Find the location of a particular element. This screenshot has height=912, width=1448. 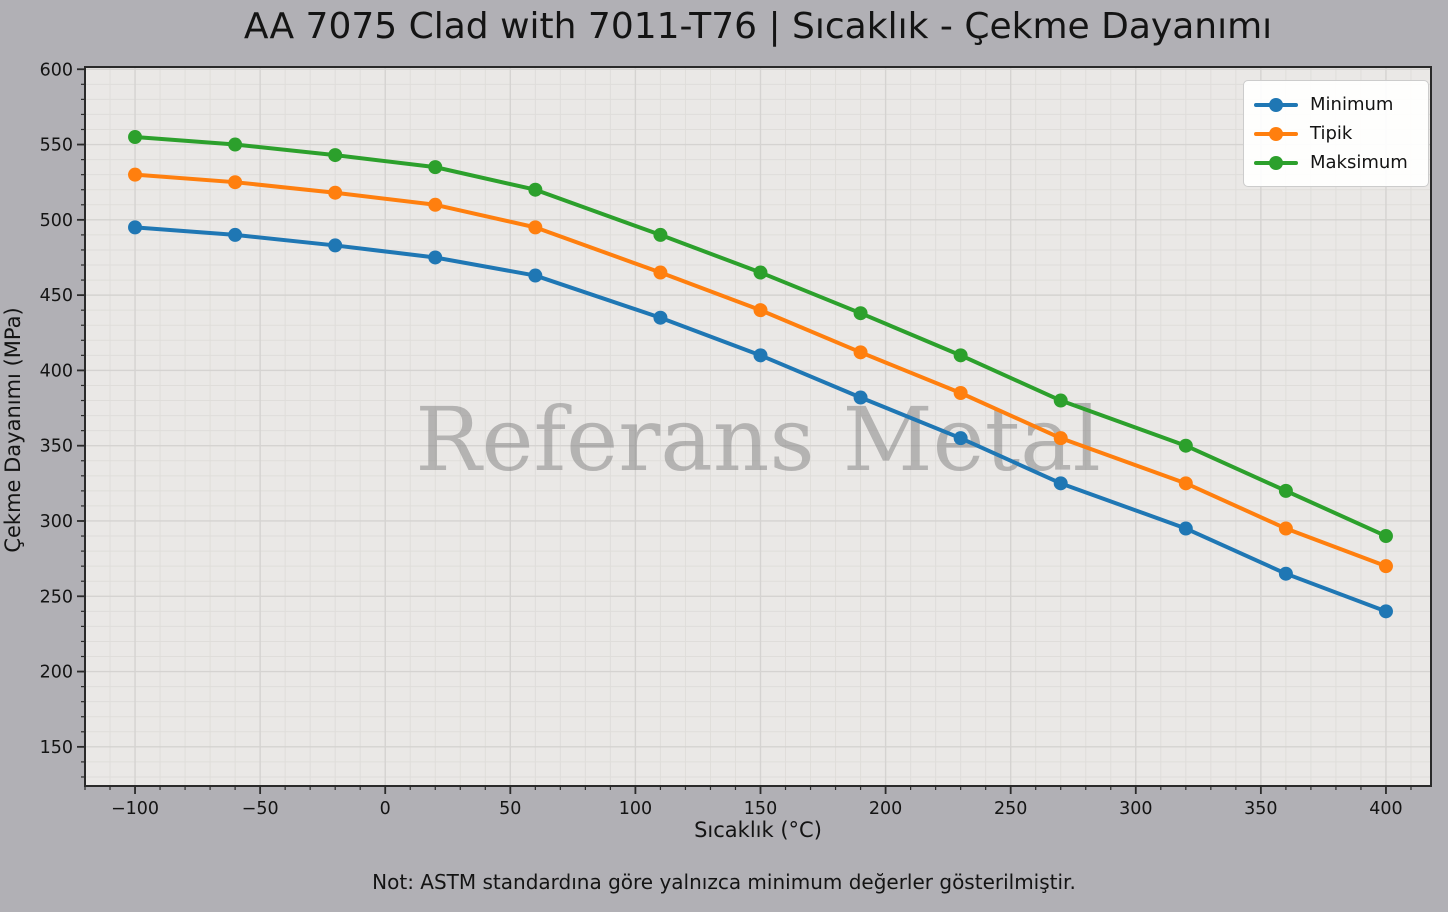

x-axis-label: Sıcaklık (°C) is located at coordinates (758, 830).